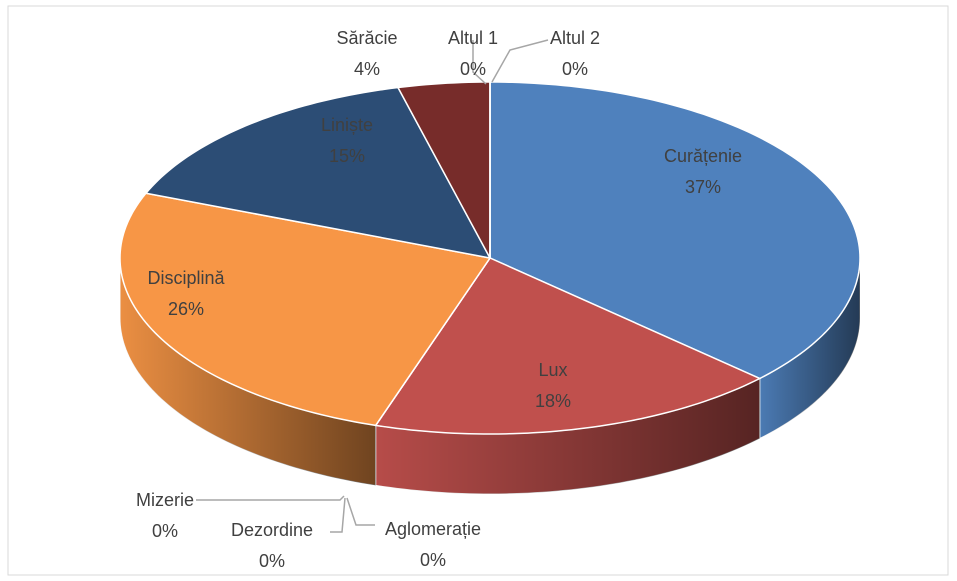 Image resolution: width=957 pixels, height=581 pixels. What do you see at coordinates (366, 38) in the screenshot?
I see `category-label: Sărăcie` at bounding box center [366, 38].